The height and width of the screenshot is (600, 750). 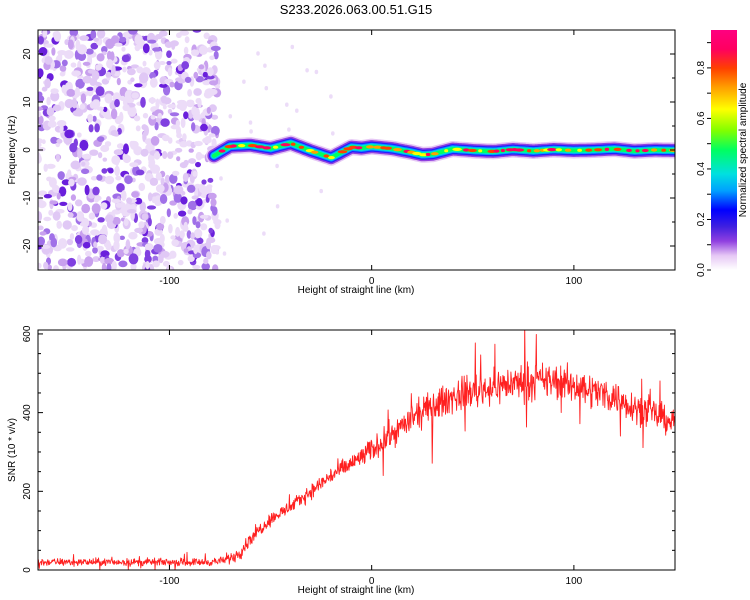 What do you see at coordinates (12, 450) in the screenshot?
I see `snr-ylabel: SNR (10 * v/v)` at bounding box center [12, 450].